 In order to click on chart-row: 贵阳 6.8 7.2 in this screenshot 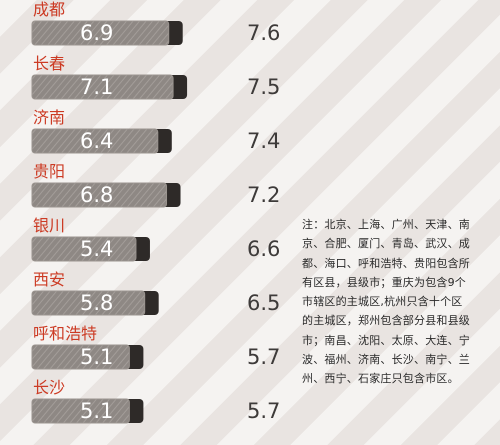, I will do `click(155, 185)`.